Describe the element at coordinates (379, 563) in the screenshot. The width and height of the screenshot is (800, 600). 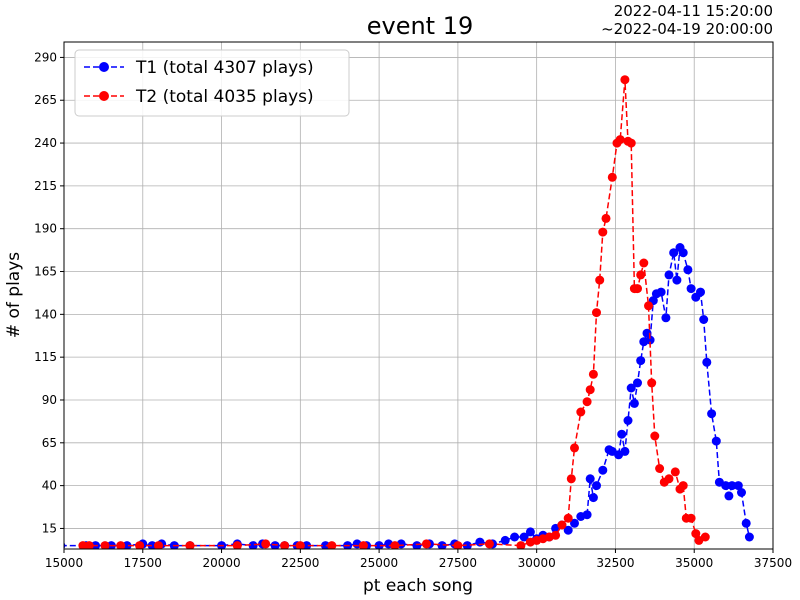
I see `x-tick-label: 25000` at that location.